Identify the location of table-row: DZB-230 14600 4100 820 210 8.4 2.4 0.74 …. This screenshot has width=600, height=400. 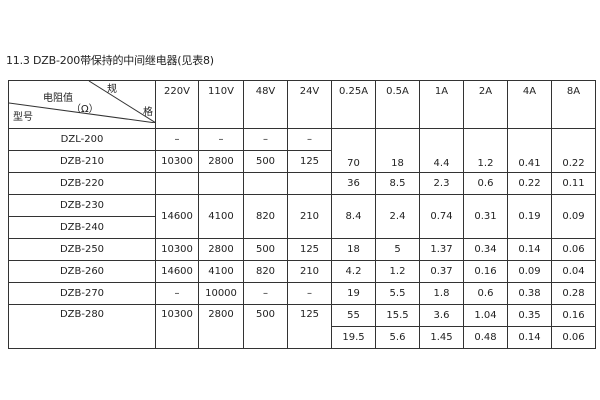
(302, 216).